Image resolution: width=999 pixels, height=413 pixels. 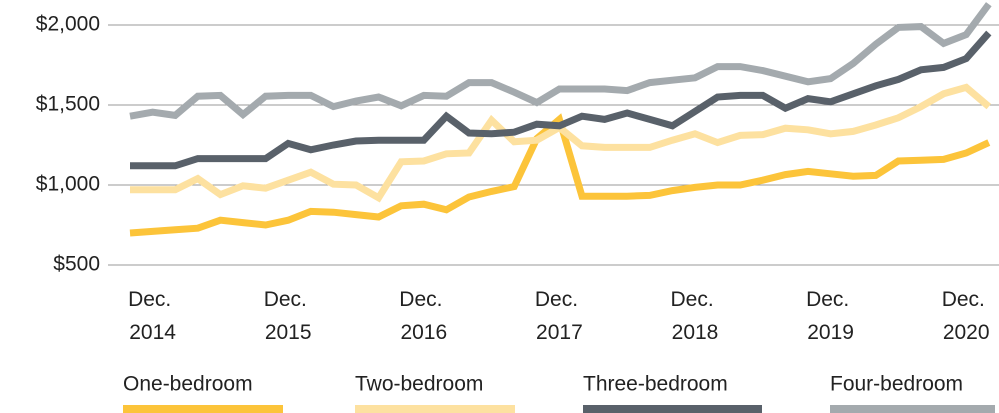 I want to click on y-tick-label: $1,500, so click(x=68, y=104).